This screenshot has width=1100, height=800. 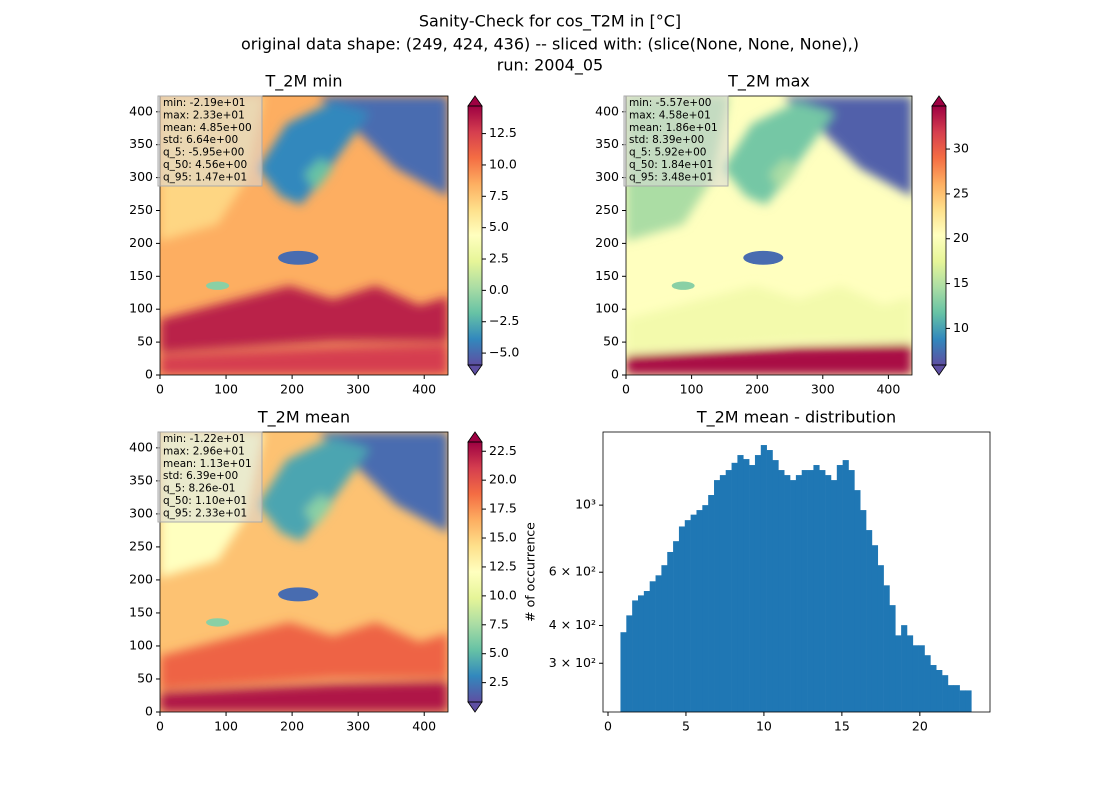 What do you see at coordinates (141, 242) in the screenshot?
I see `y-tick-label: 200` at bounding box center [141, 242].